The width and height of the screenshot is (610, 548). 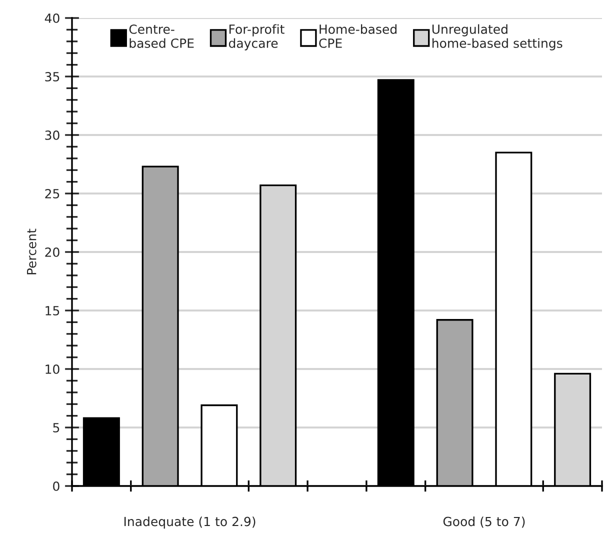 I want to click on x-tick-label: Good (5 to 7), so click(x=484, y=522).